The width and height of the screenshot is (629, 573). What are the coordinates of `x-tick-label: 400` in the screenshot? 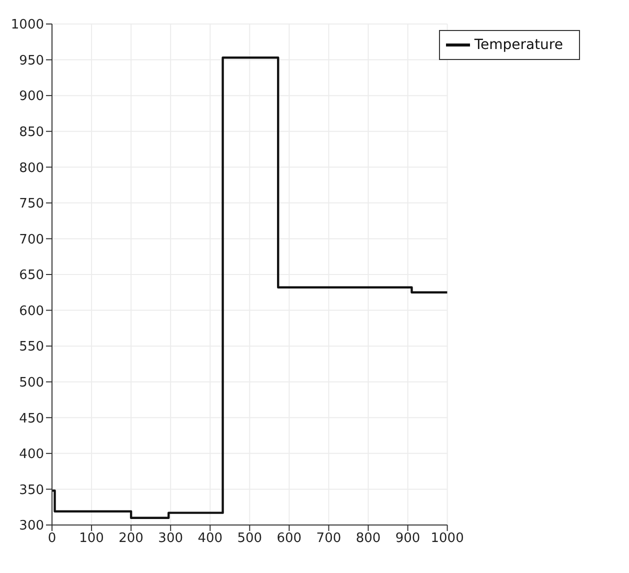 It's located at (210, 538).